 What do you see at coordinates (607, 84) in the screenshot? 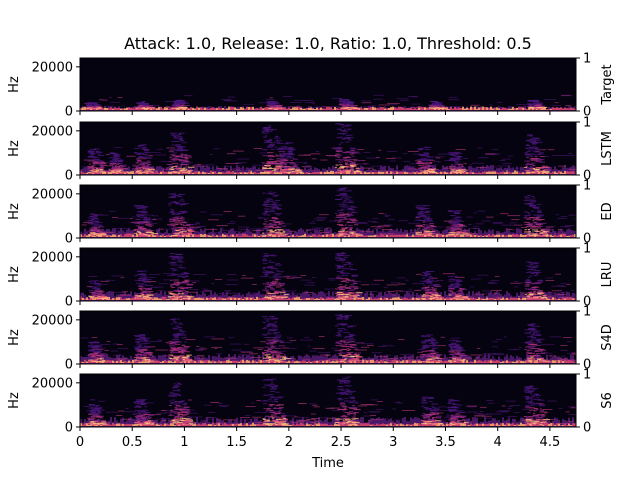
I see `series-label: Target` at bounding box center [607, 84].